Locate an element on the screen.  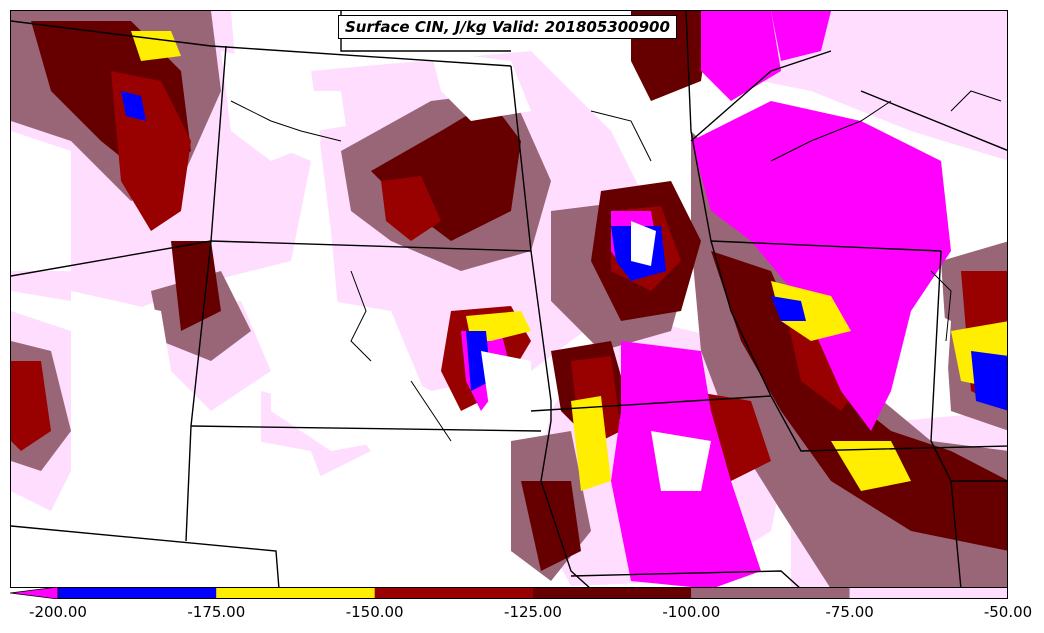
colorbar is located at coordinates (509, 593).